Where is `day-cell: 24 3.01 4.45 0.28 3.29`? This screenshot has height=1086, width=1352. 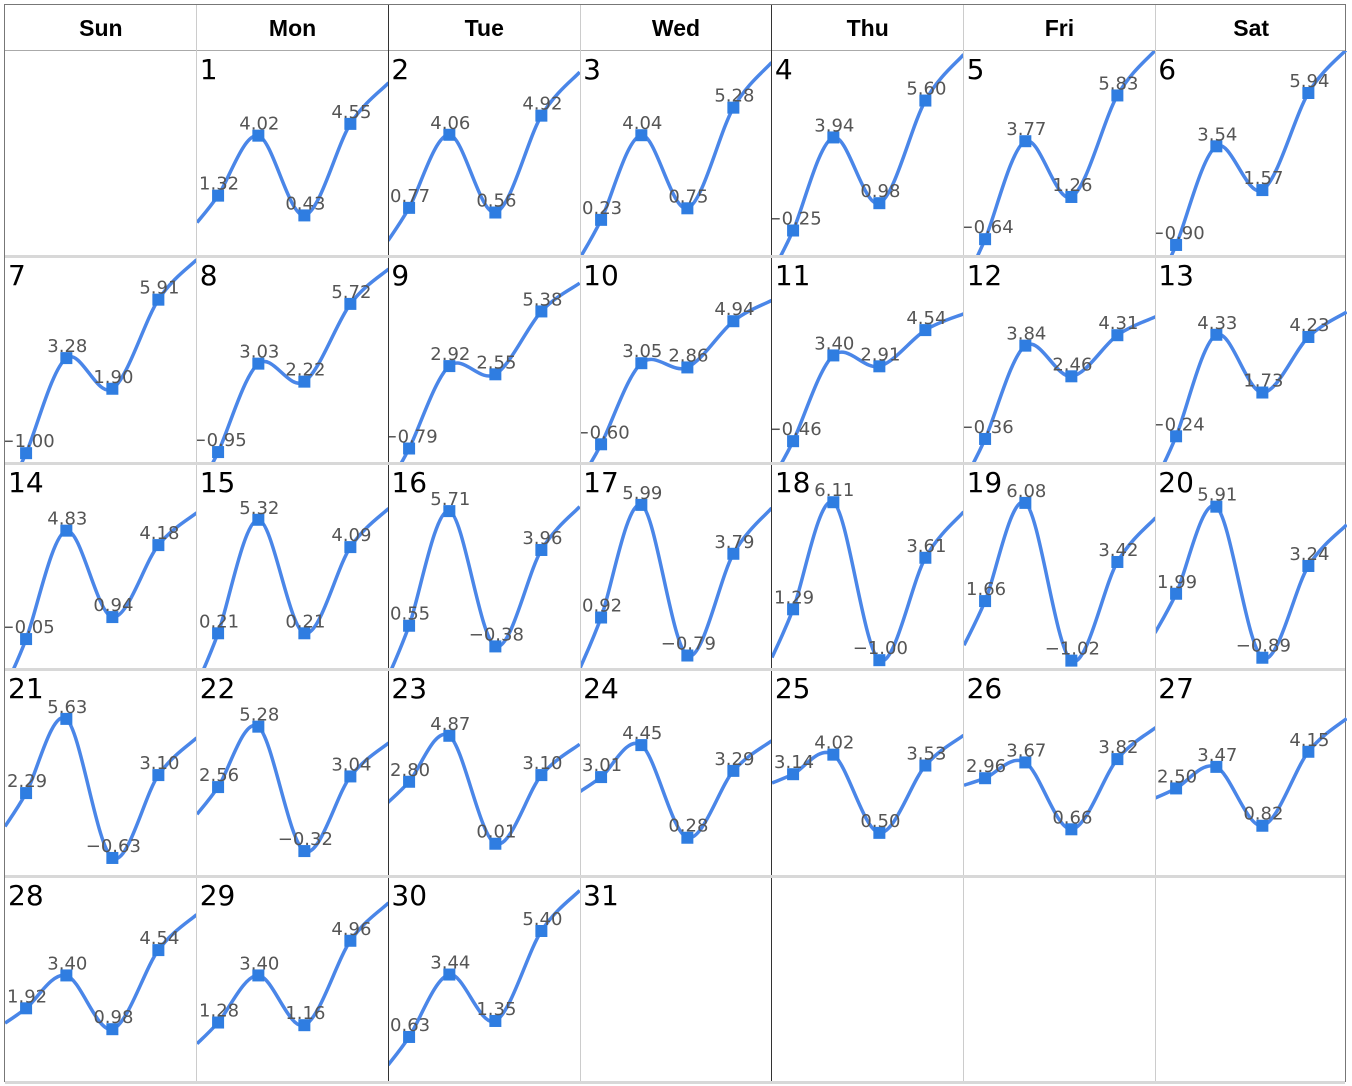
day-cell: 24 3.01 4.45 0.28 3.29 is located at coordinates (676, 773).